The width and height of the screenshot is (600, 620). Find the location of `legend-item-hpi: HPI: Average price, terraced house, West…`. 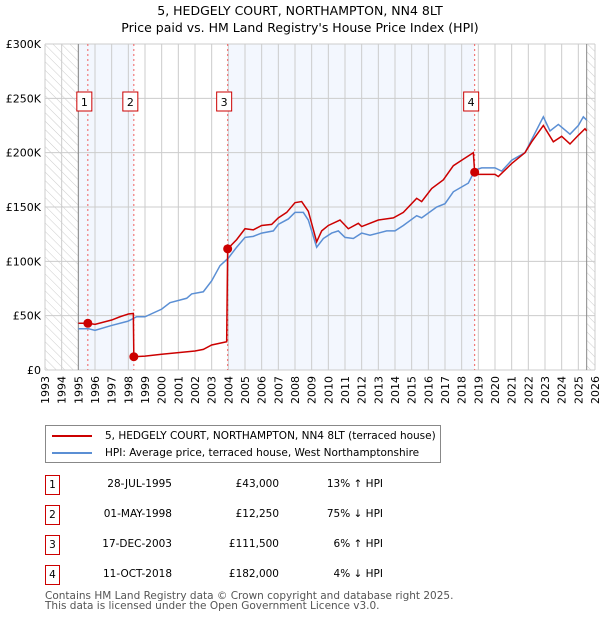

legend-item-hpi: HPI: Average price, terraced house, West… is located at coordinates (232, 453).